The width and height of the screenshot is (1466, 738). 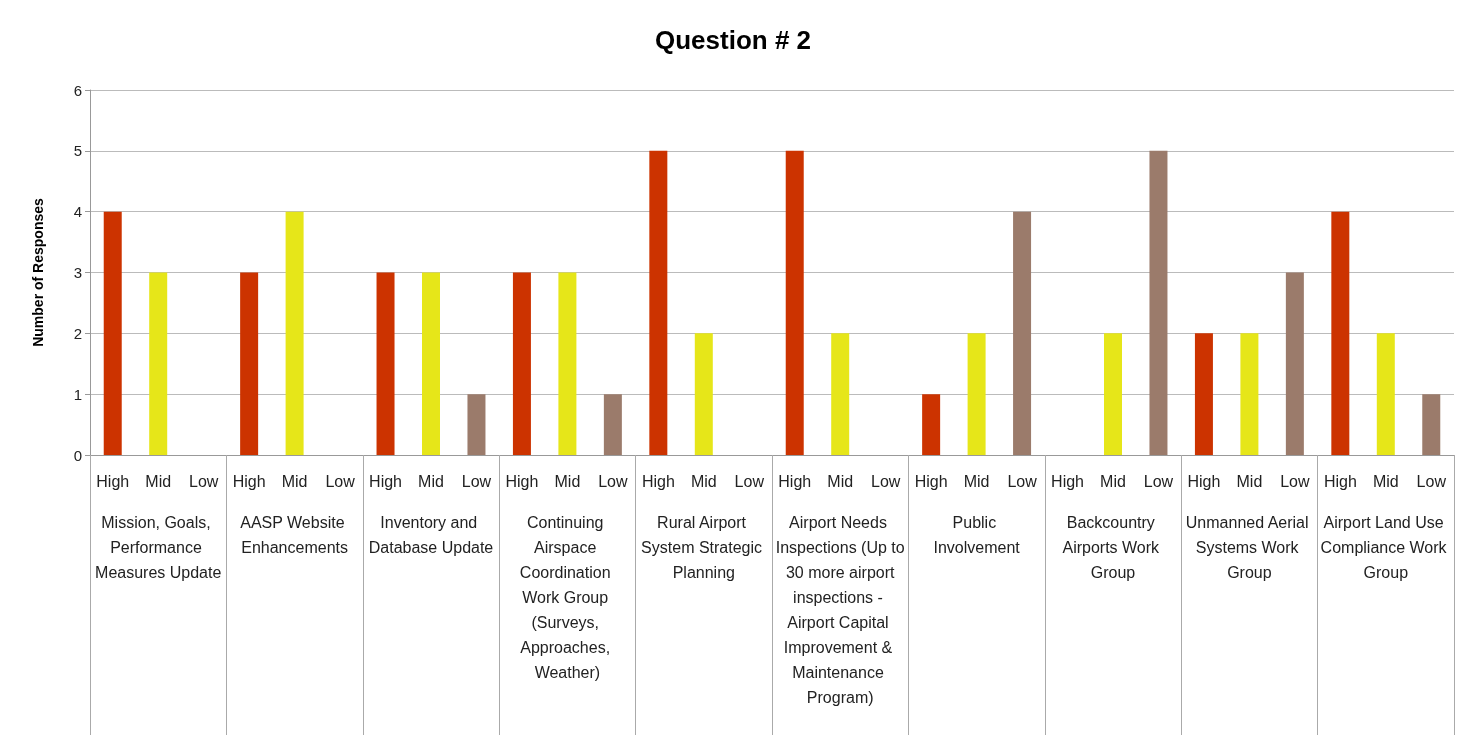 I want to click on y-tick-label: 6, so click(x=77, y=90).